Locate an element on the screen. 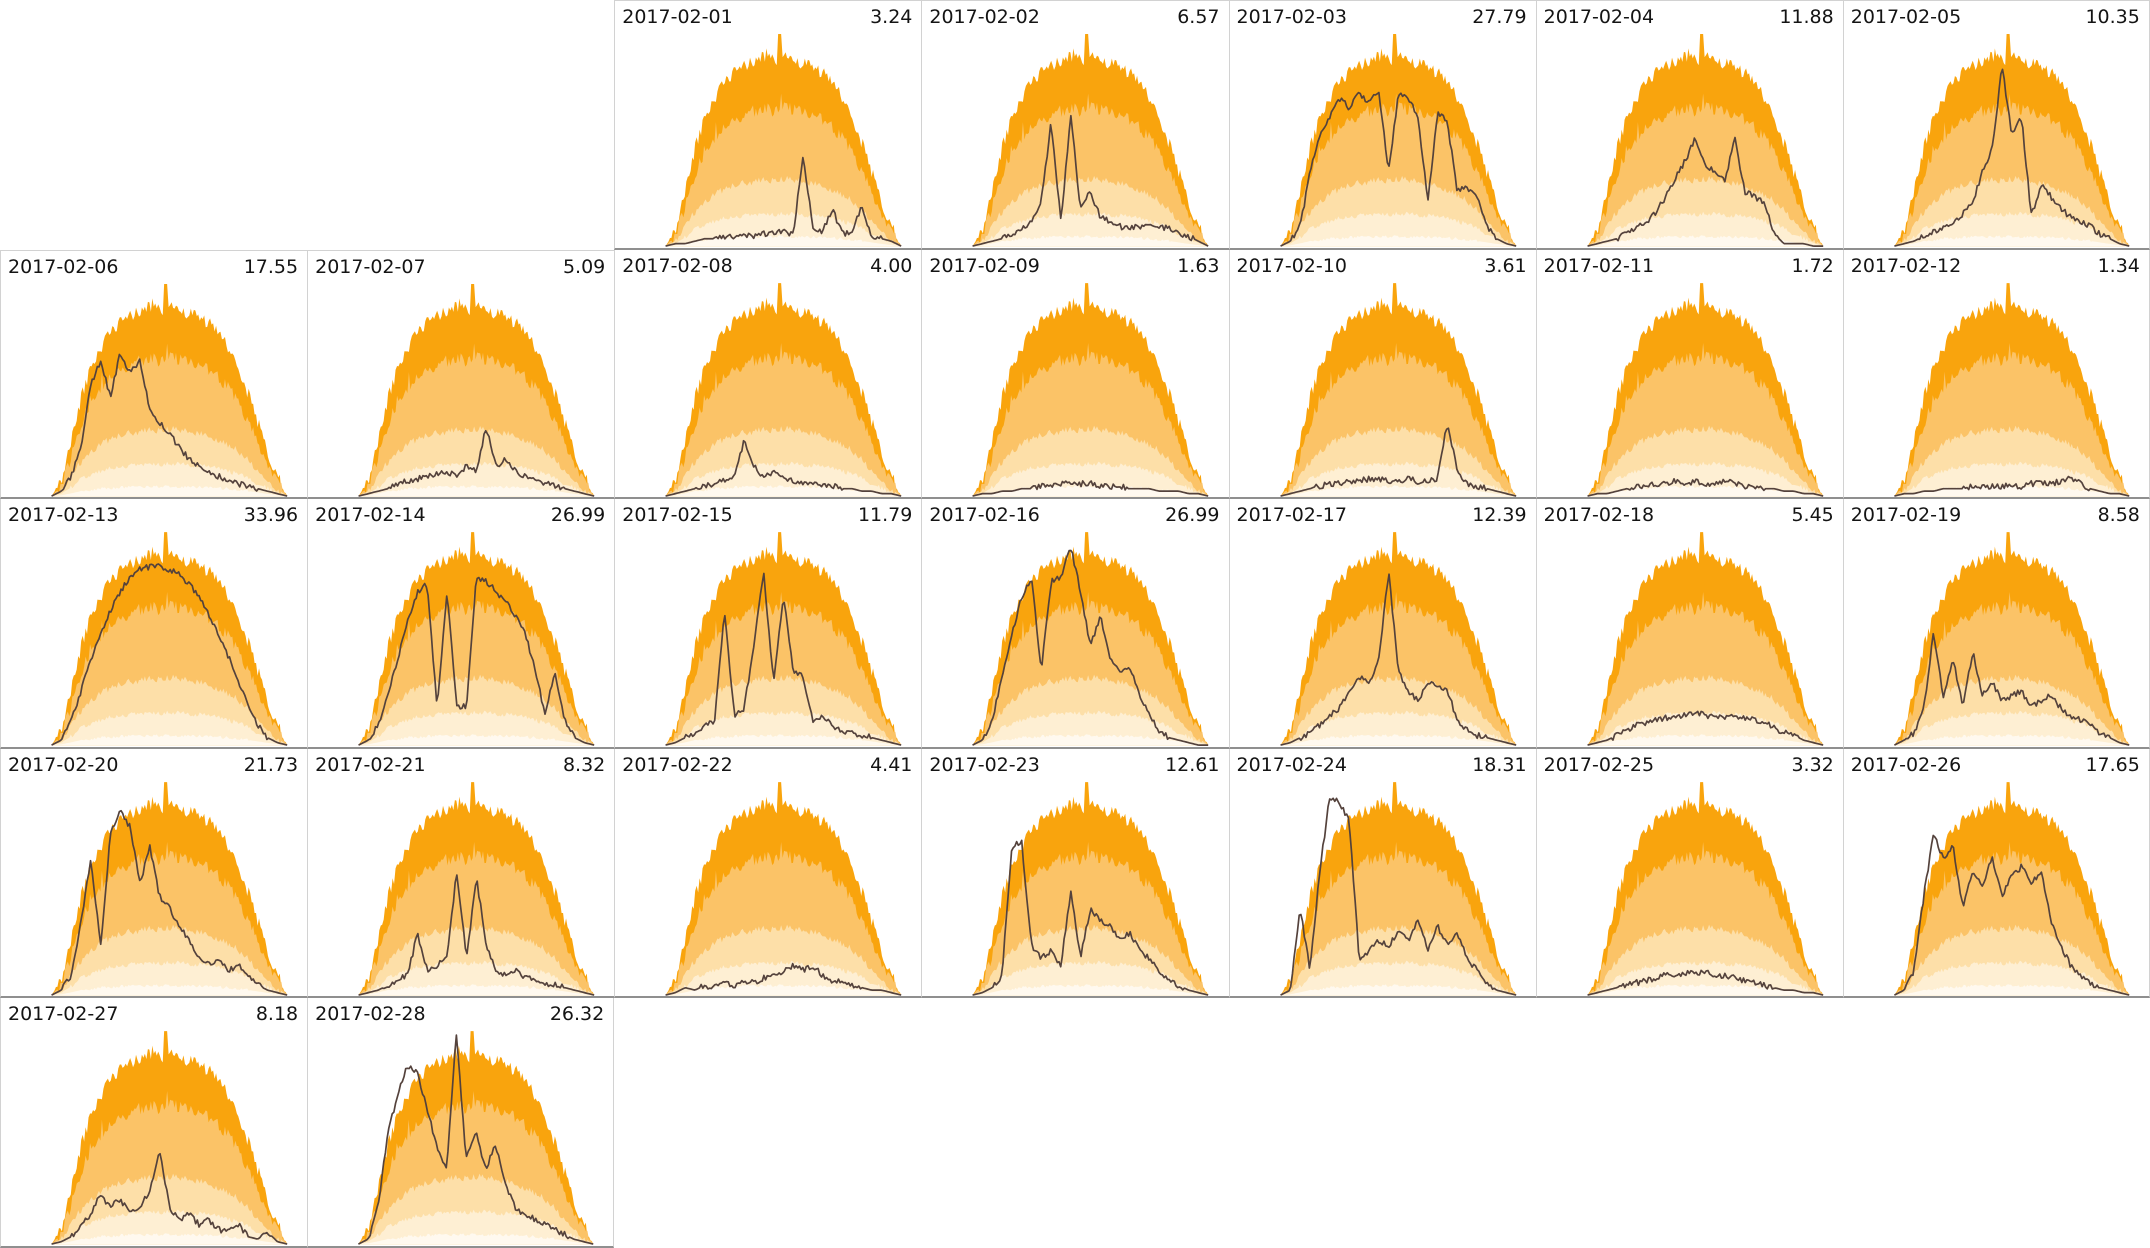 The height and width of the screenshot is (1248, 2150). day-cell-2017-02-25: 2017-02-25 3.32 is located at coordinates (1689, 873).